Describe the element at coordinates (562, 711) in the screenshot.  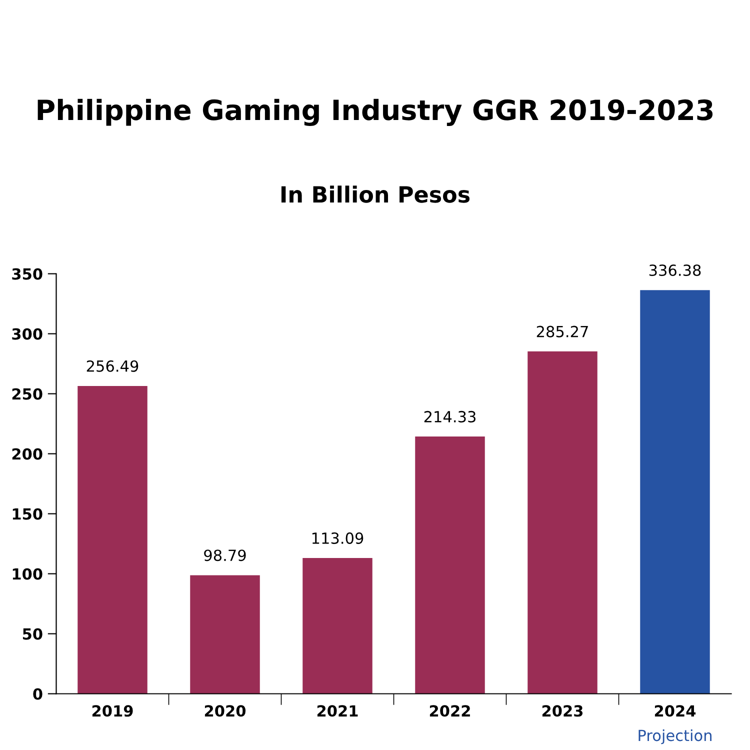
I see `x-tick-label: 2023` at that location.